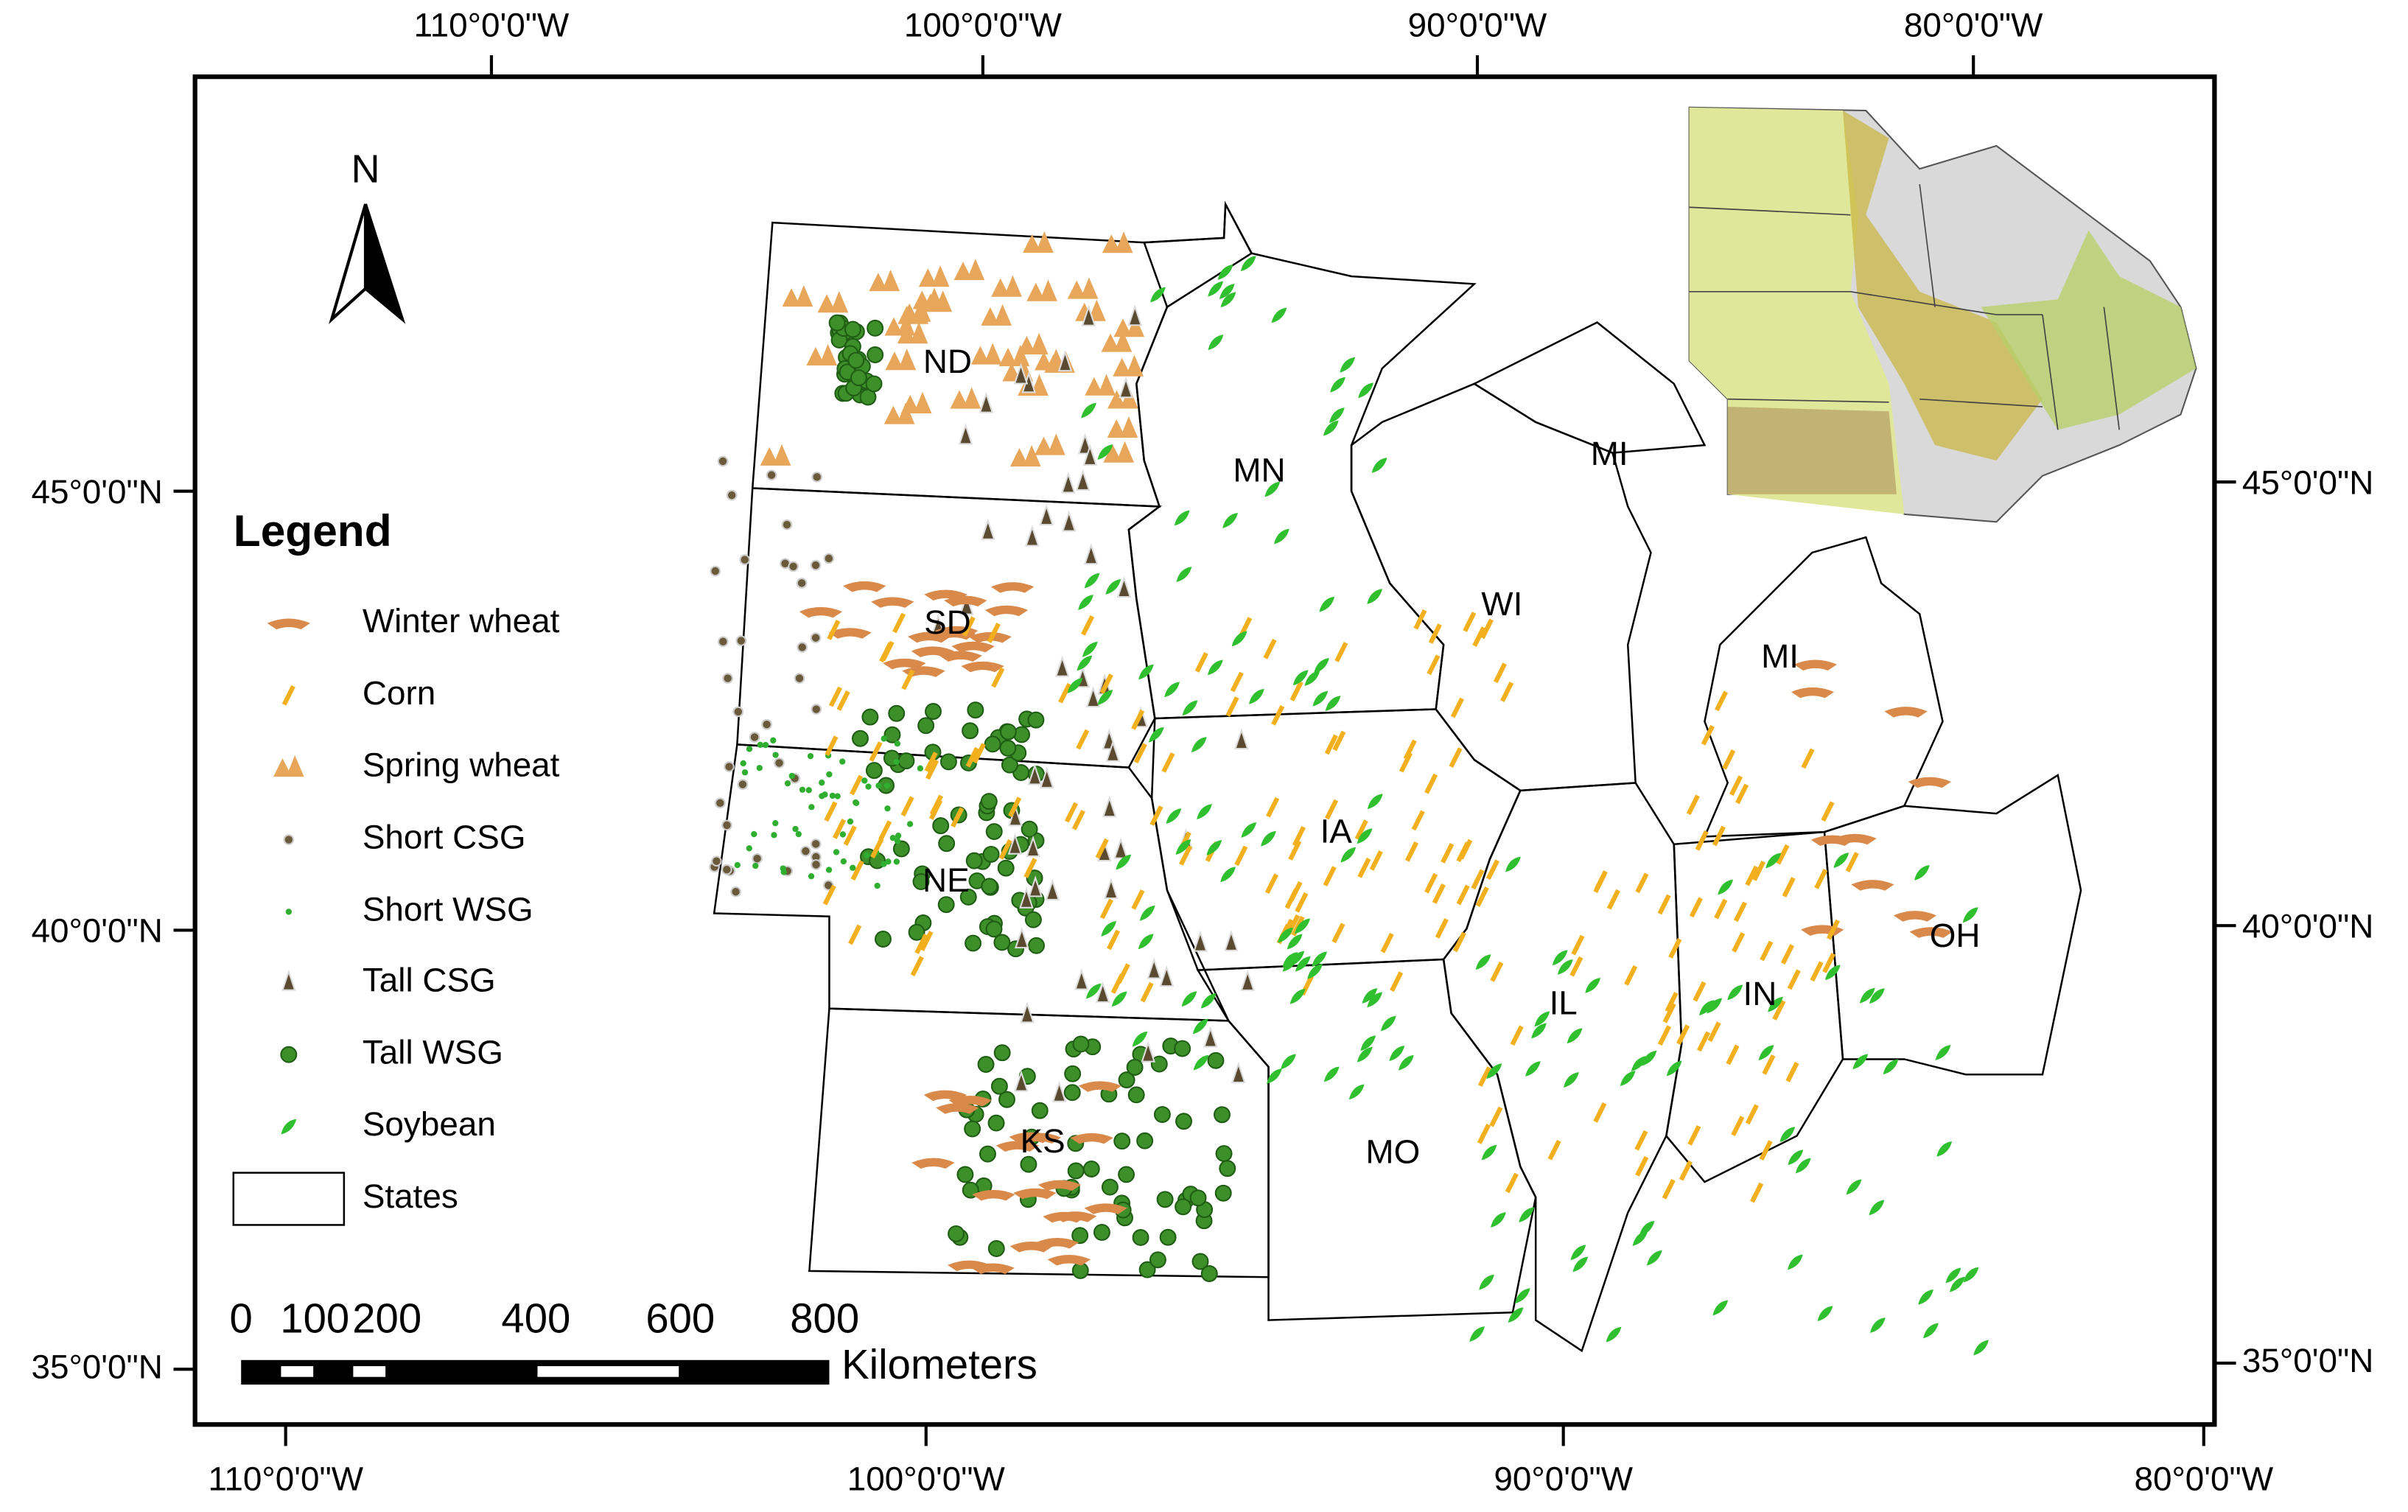 The height and width of the screenshot is (1512, 2408). What do you see at coordinates (285, 1478) in the screenshot?
I see `graticule-label: 110°0'0"W` at bounding box center [285, 1478].